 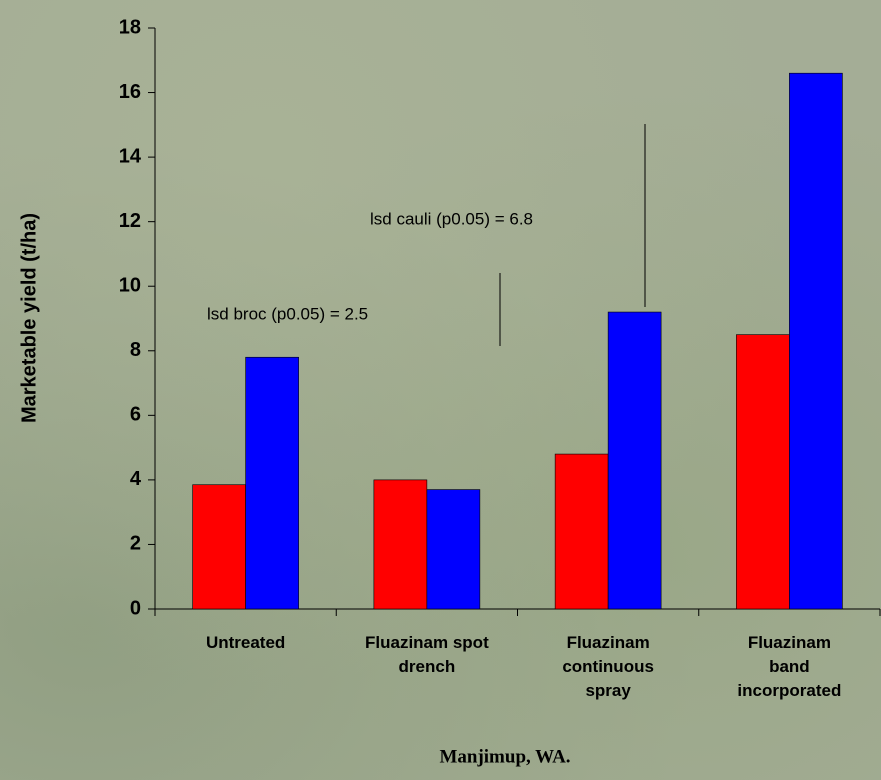 What do you see at coordinates (135, 415) in the screenshot?
I see `y-tick-label: 6` at bounding box center [135, 415].